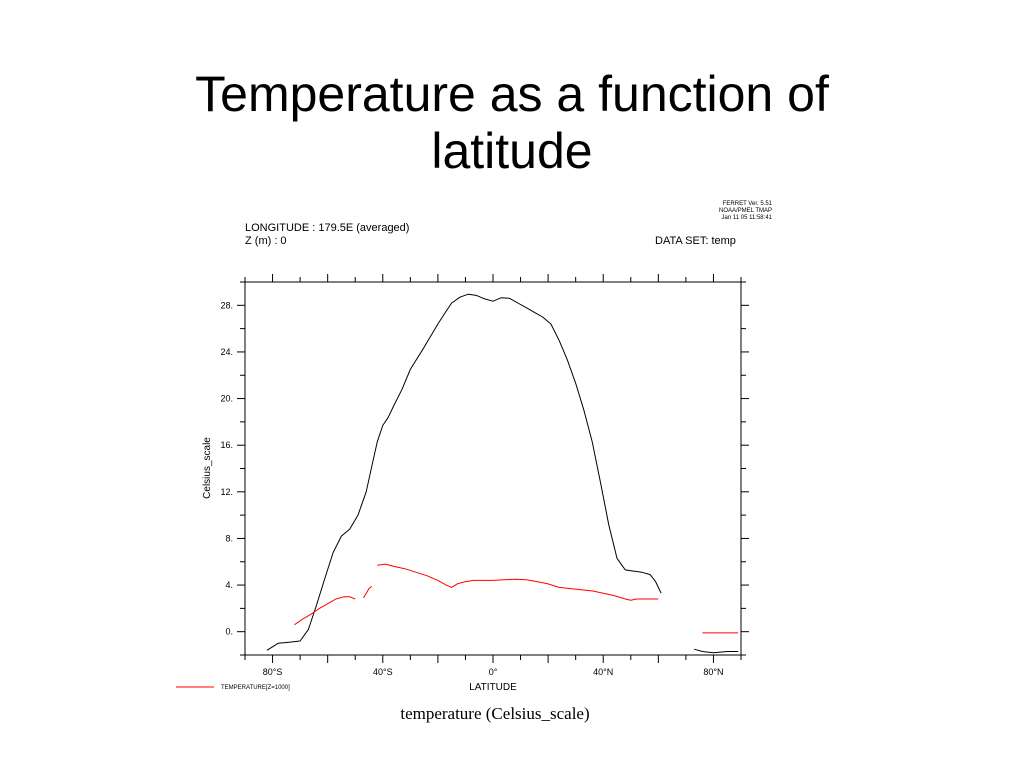  Describe the element at coordinates (716, 651) in the screenshot. I see `surface-temperature-line` at that location.